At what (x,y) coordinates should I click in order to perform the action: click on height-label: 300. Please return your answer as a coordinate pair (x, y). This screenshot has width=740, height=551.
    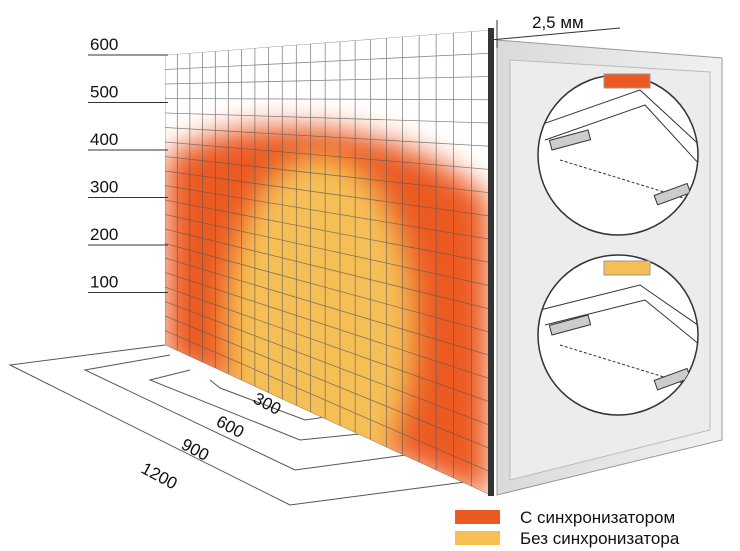
    Looking at the image, I should click on (104, 187).